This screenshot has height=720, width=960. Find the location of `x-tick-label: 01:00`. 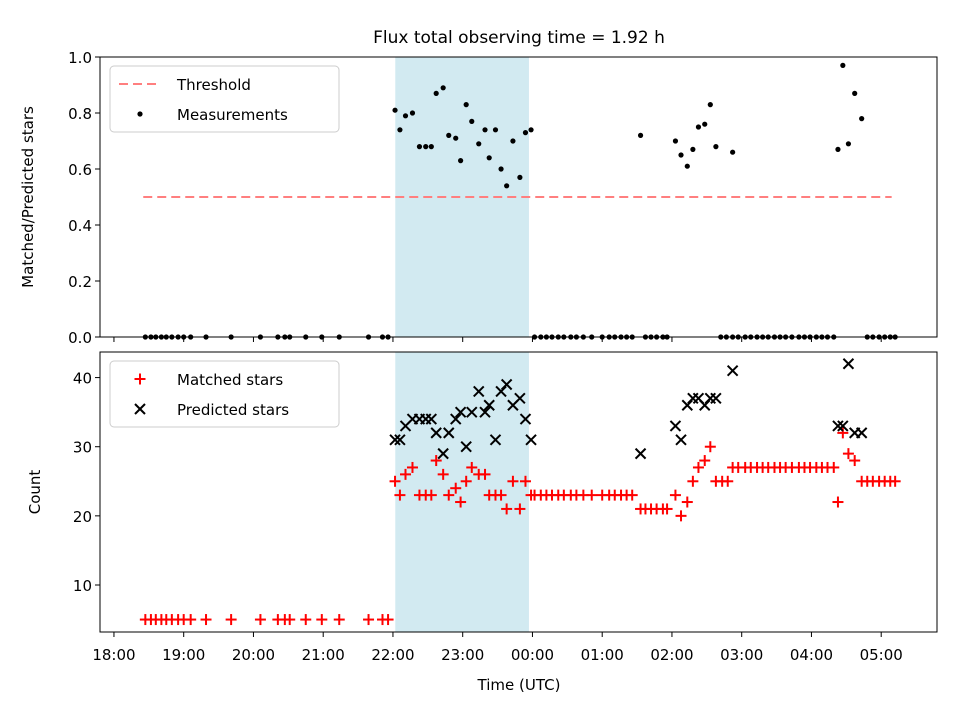

x-tick-label: 01:00 is located at coordinates (602, 655).